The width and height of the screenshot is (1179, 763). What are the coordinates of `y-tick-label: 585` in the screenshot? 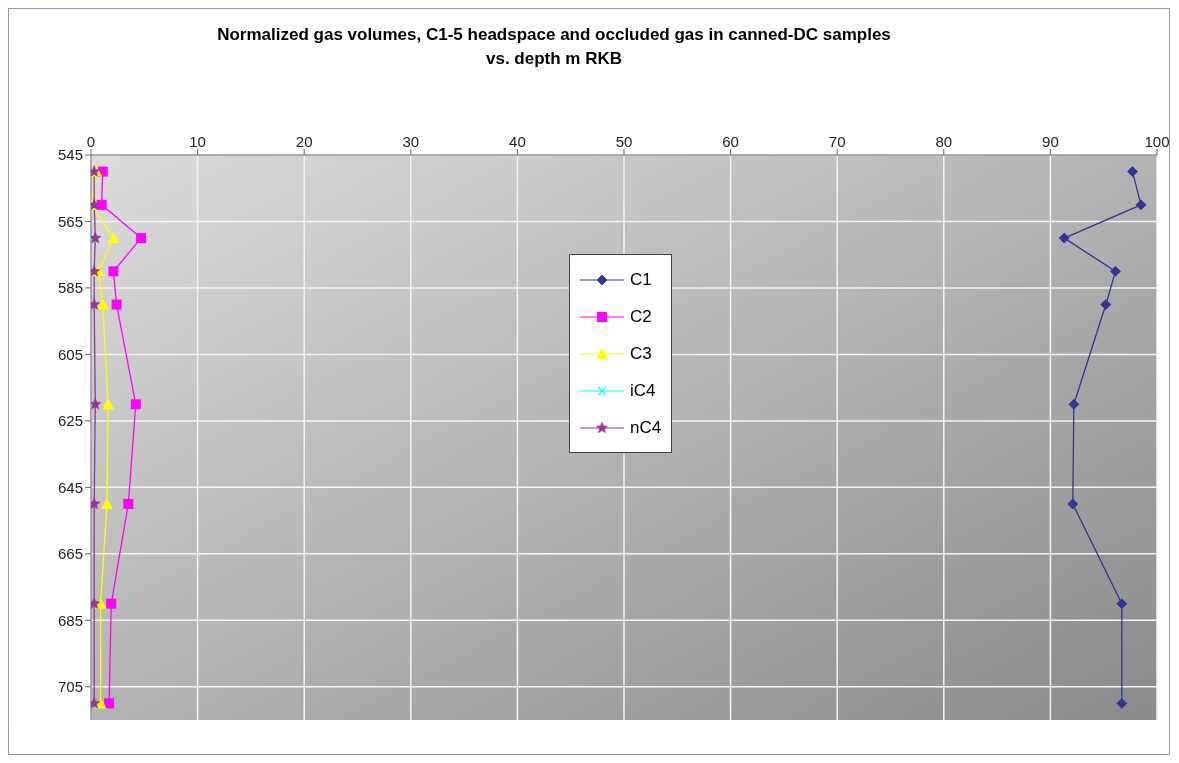 It's located at (70, 288).